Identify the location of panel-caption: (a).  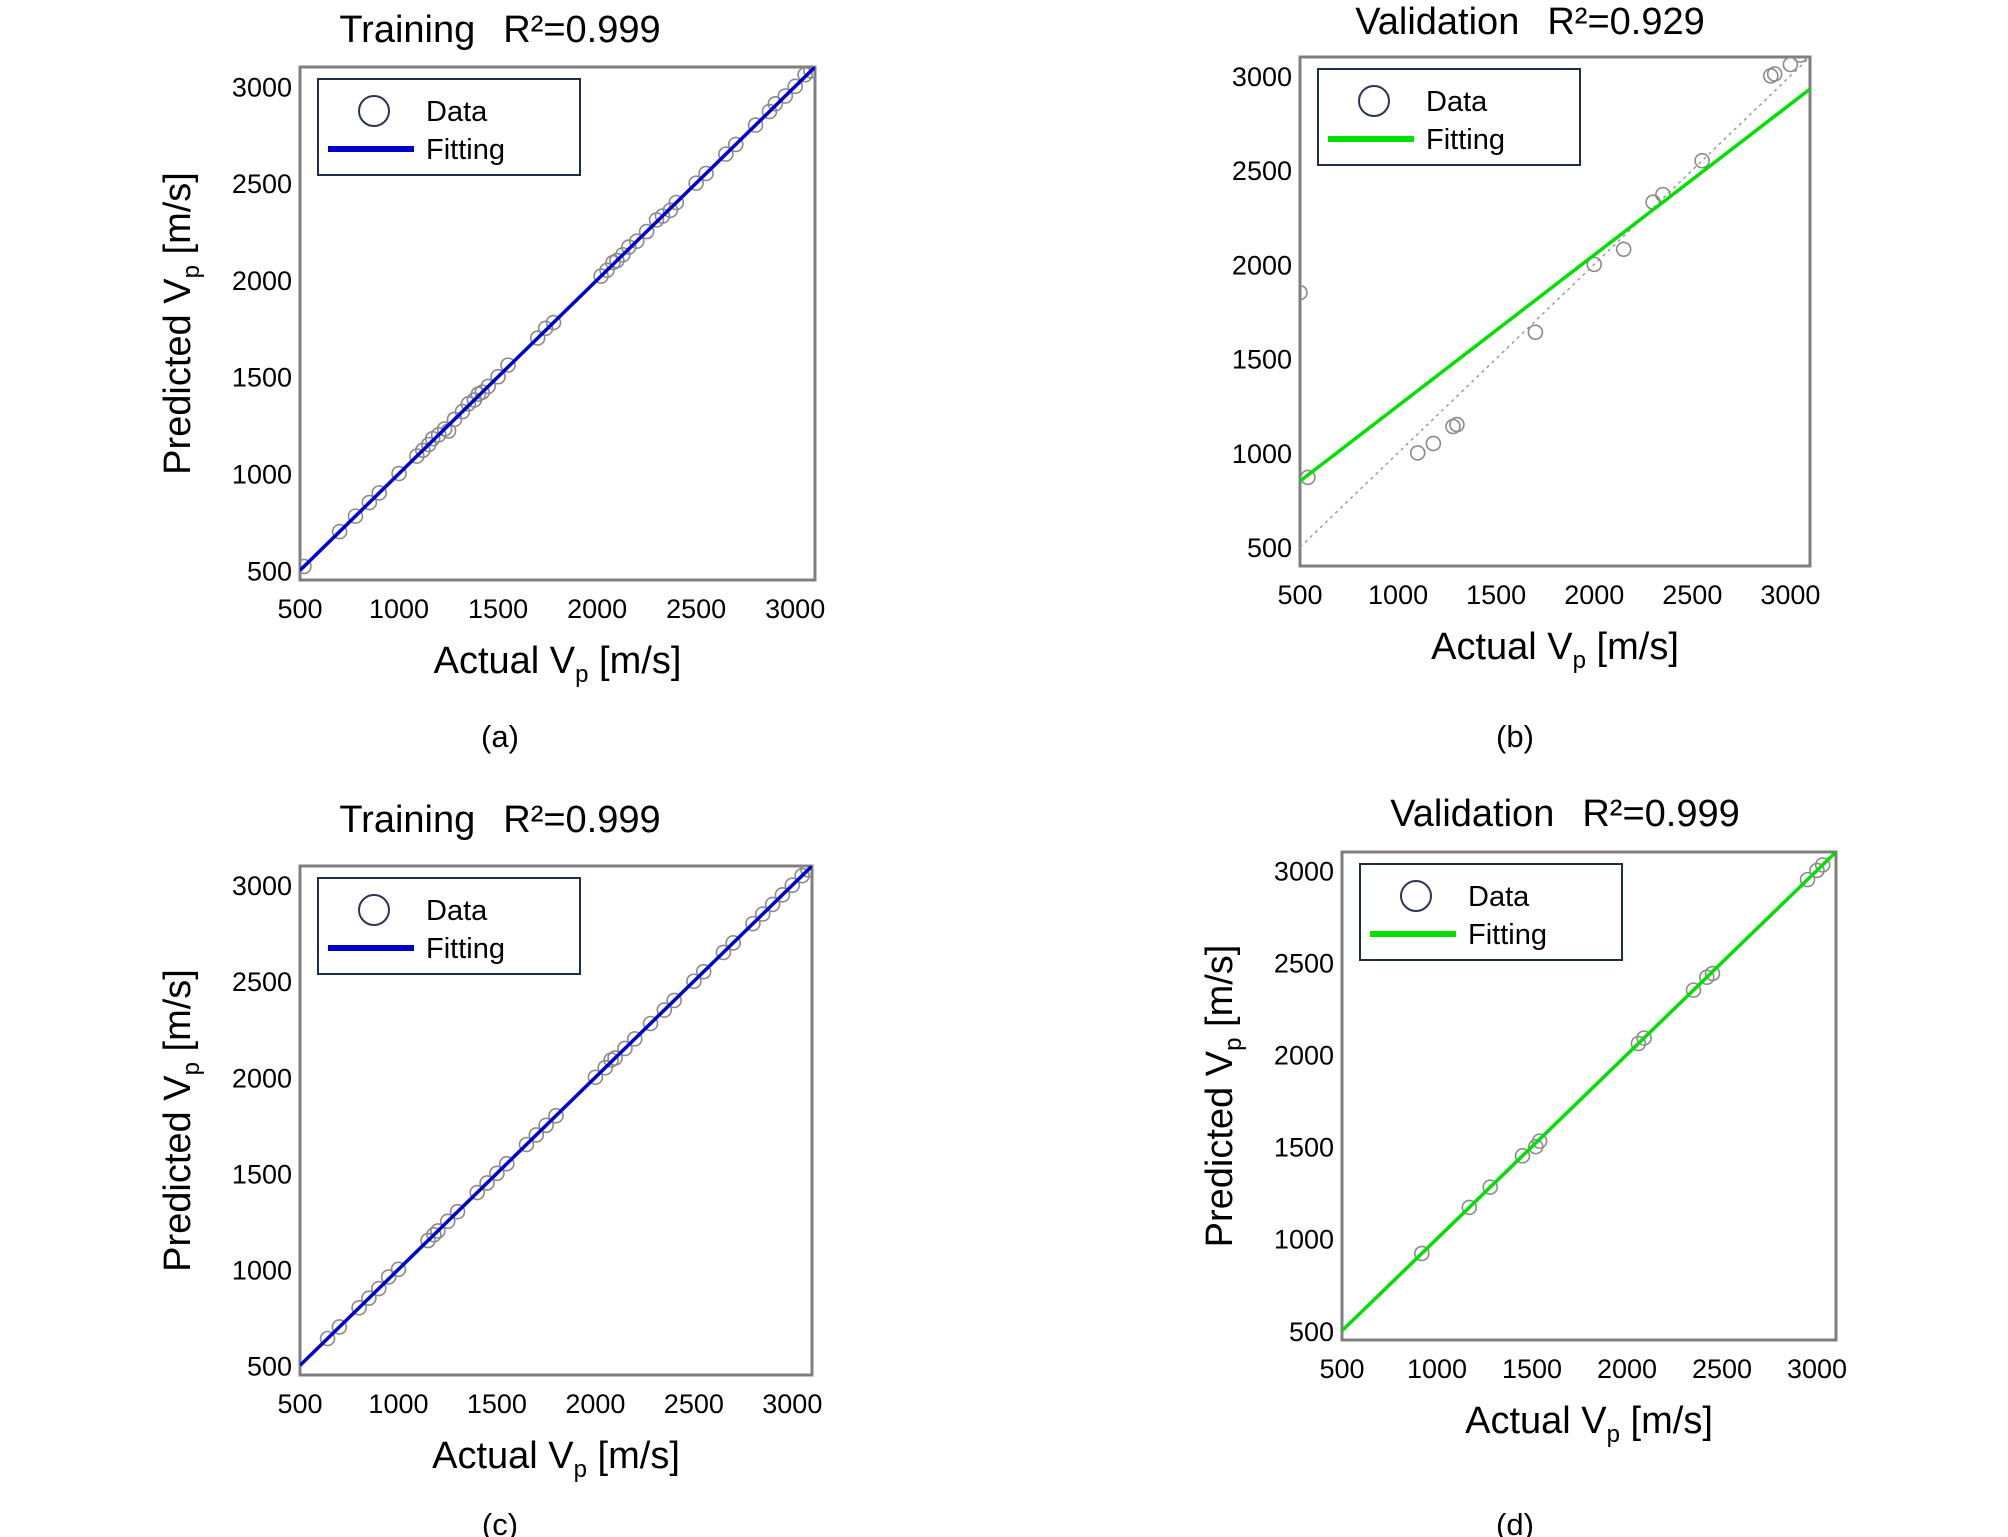
(500, 736).